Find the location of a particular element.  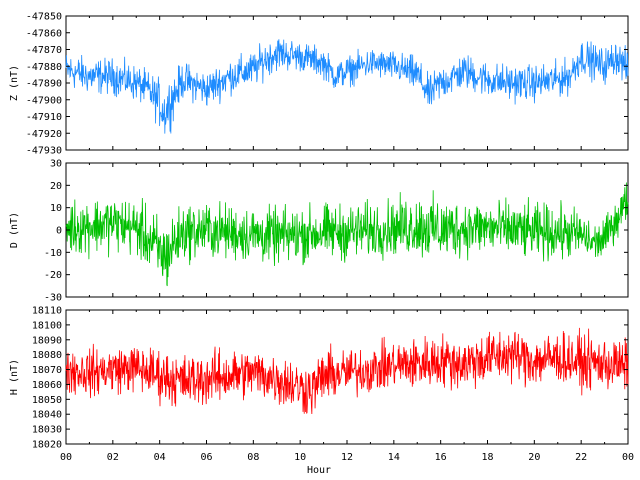

y-tick-label: -20 is located at coordinates (53, 275).